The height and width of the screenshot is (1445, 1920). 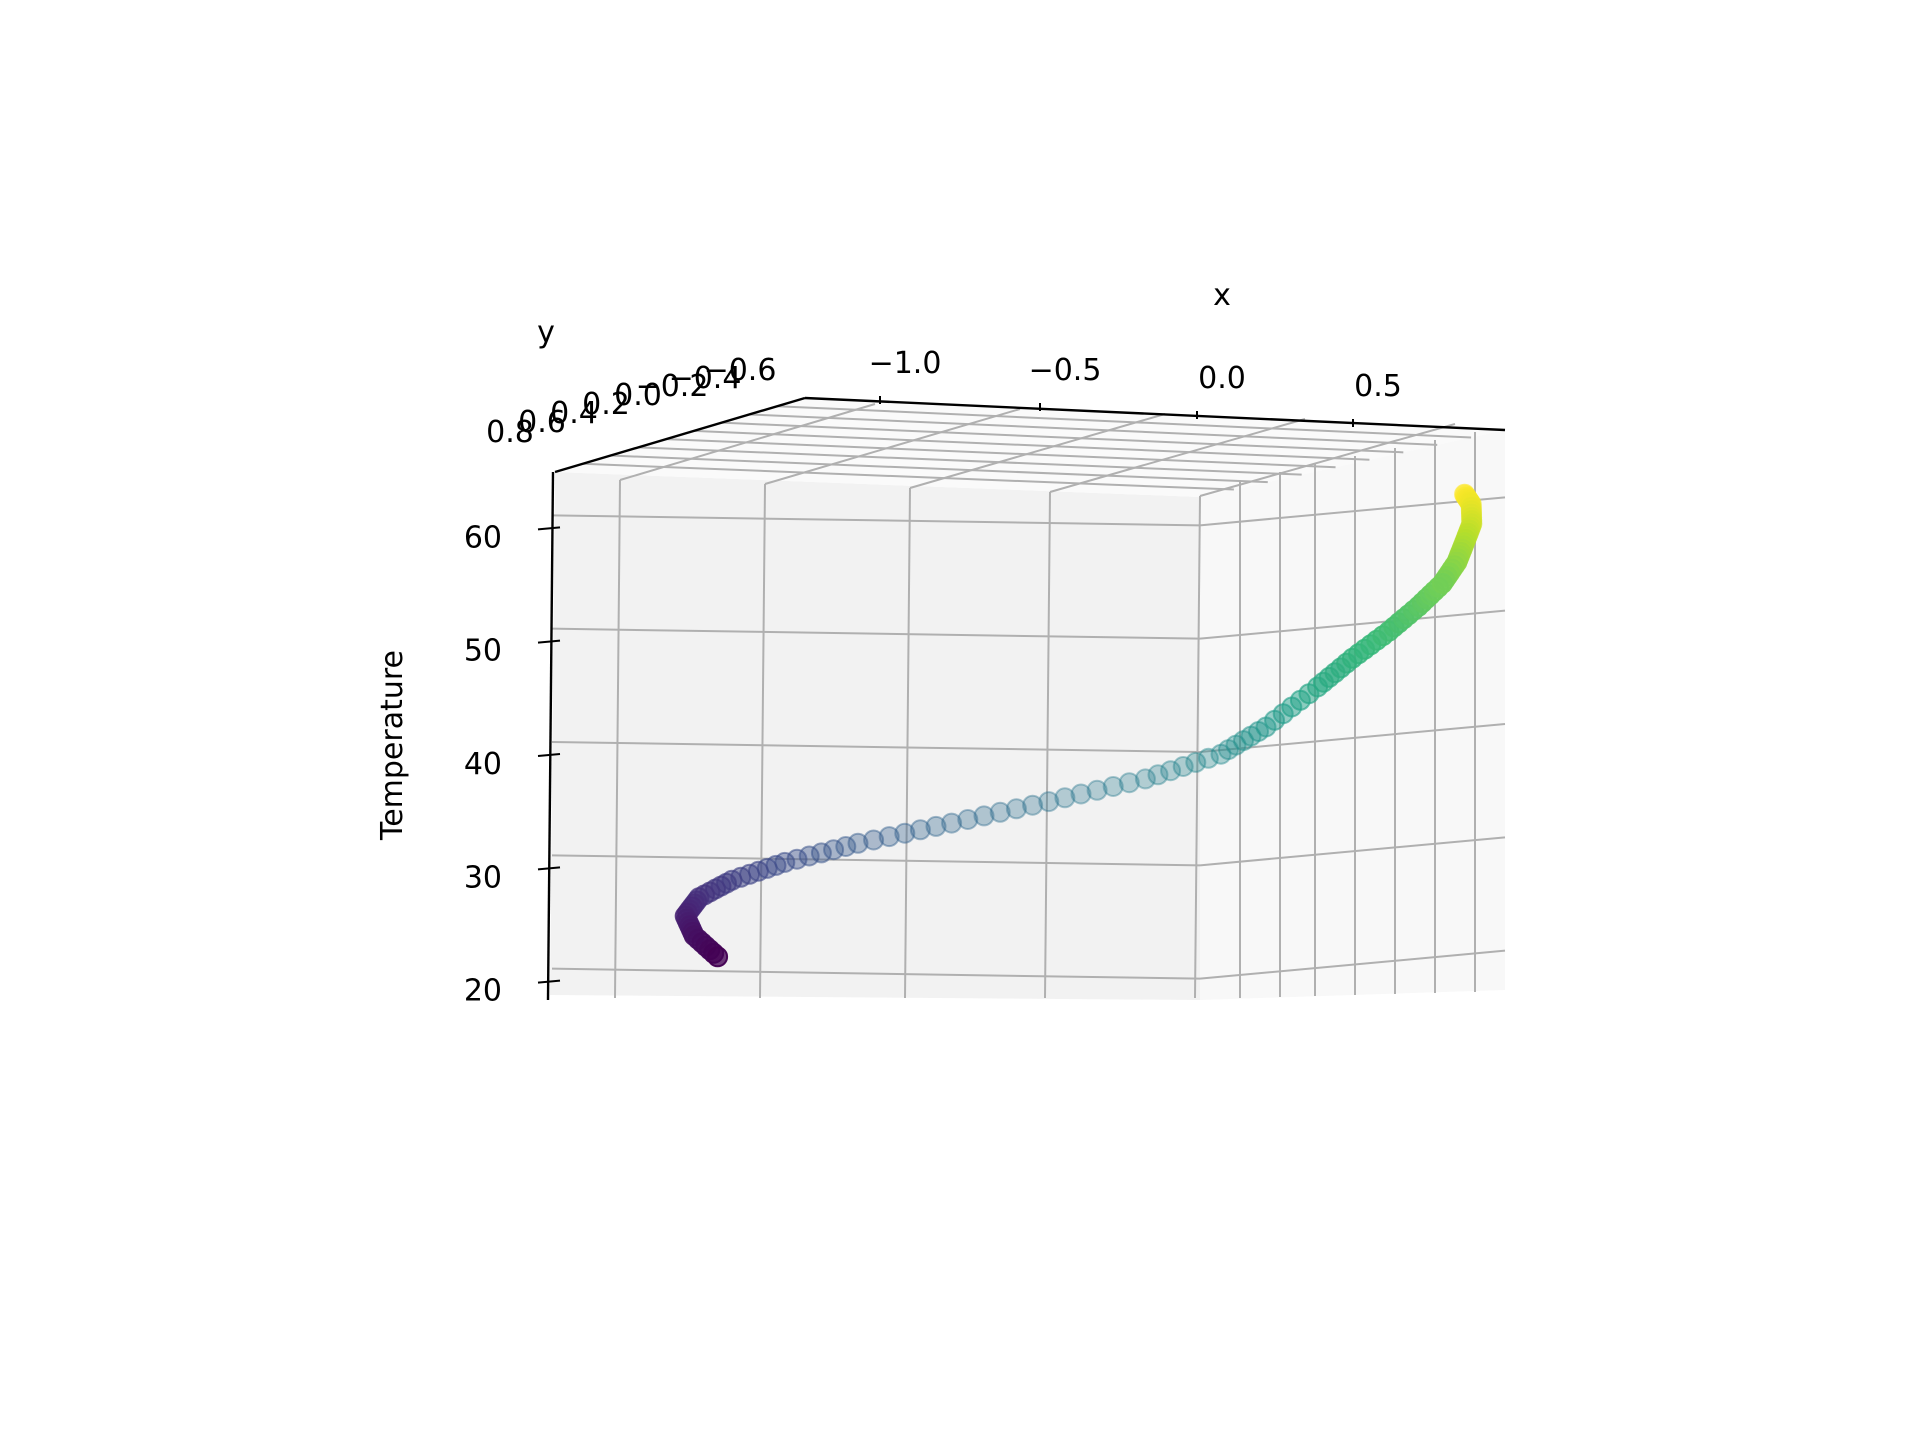 What do you see at coordinates (483, 537) in the screenshot?
I see `z-tick-label: 60` at bounding box center [483, 537].